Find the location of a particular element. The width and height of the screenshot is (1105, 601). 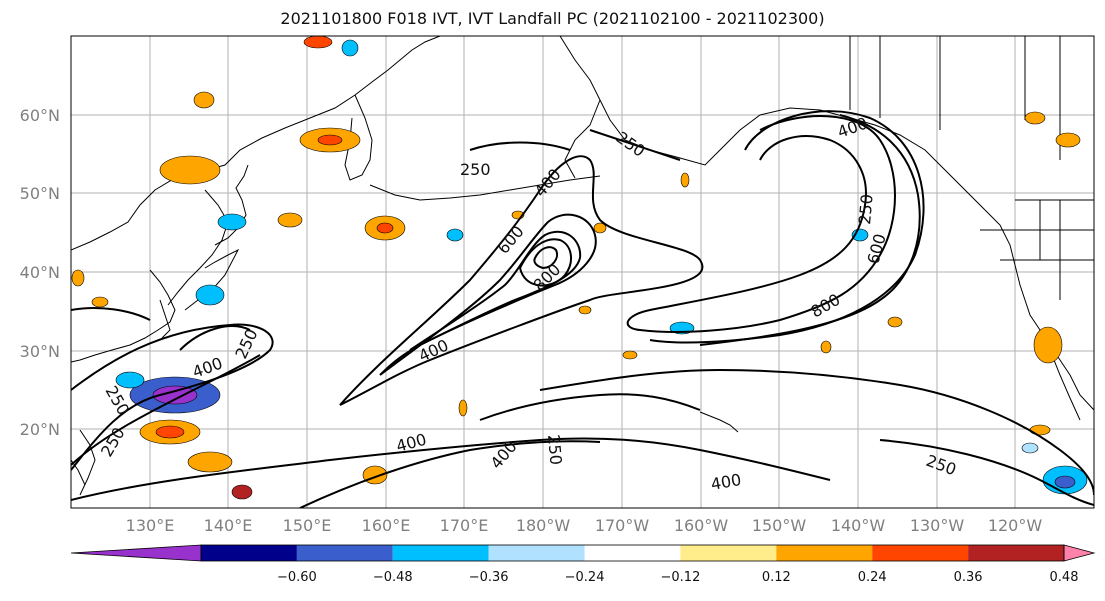

latitude-labels: 60°N 50°N 40°N 30°N 20°N is located at coordinates (40, 272).